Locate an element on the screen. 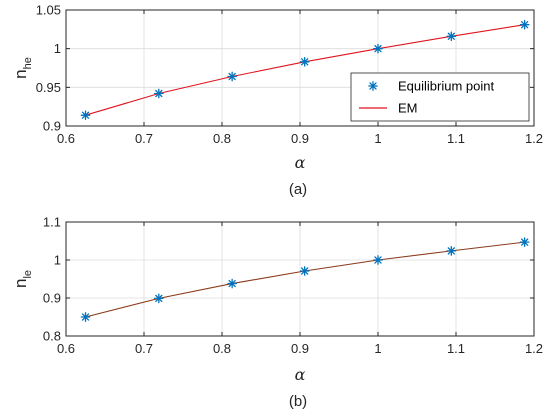 The width and height of the screenshot is (550, 420). legend: Equilibrium point EM is located at coordinates (440, 97).